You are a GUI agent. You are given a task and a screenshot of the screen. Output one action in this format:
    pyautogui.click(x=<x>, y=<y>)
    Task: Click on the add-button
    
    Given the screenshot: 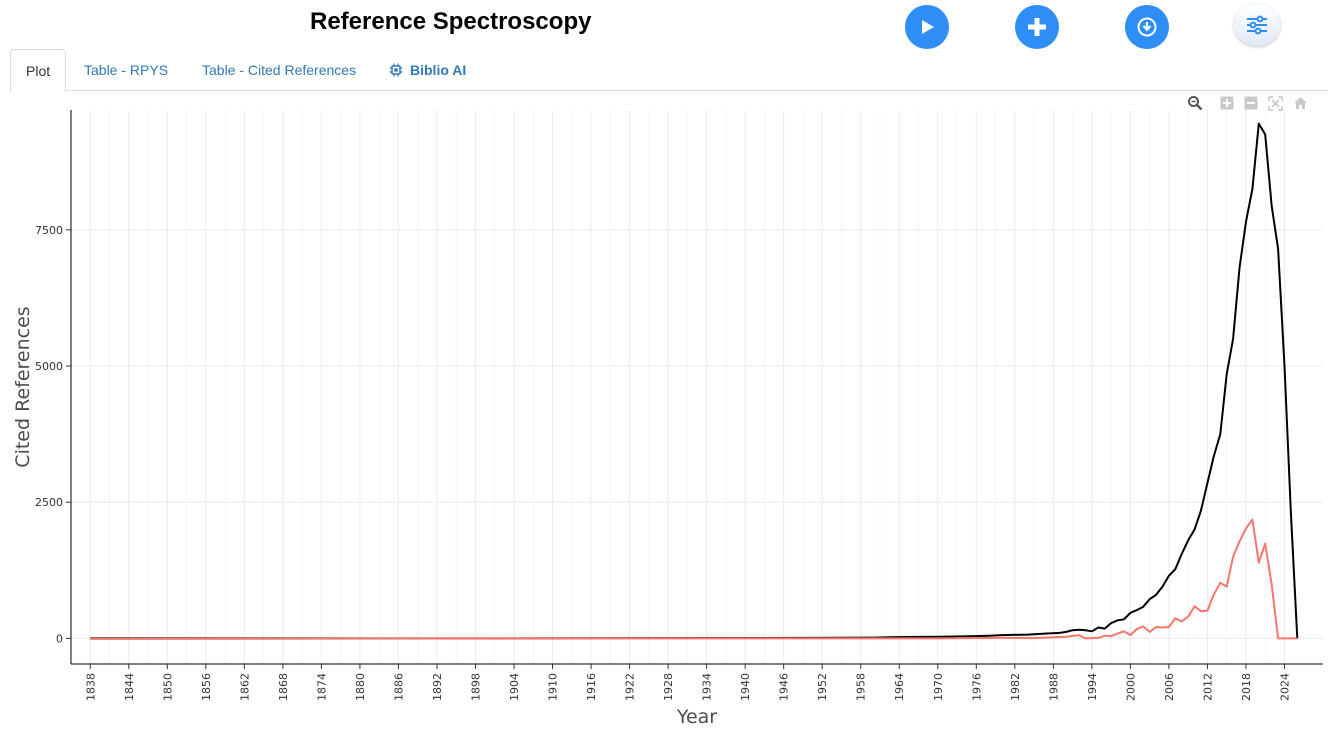 What is the action you would take?
    pyautogui.click(x=1037, y=27)
    